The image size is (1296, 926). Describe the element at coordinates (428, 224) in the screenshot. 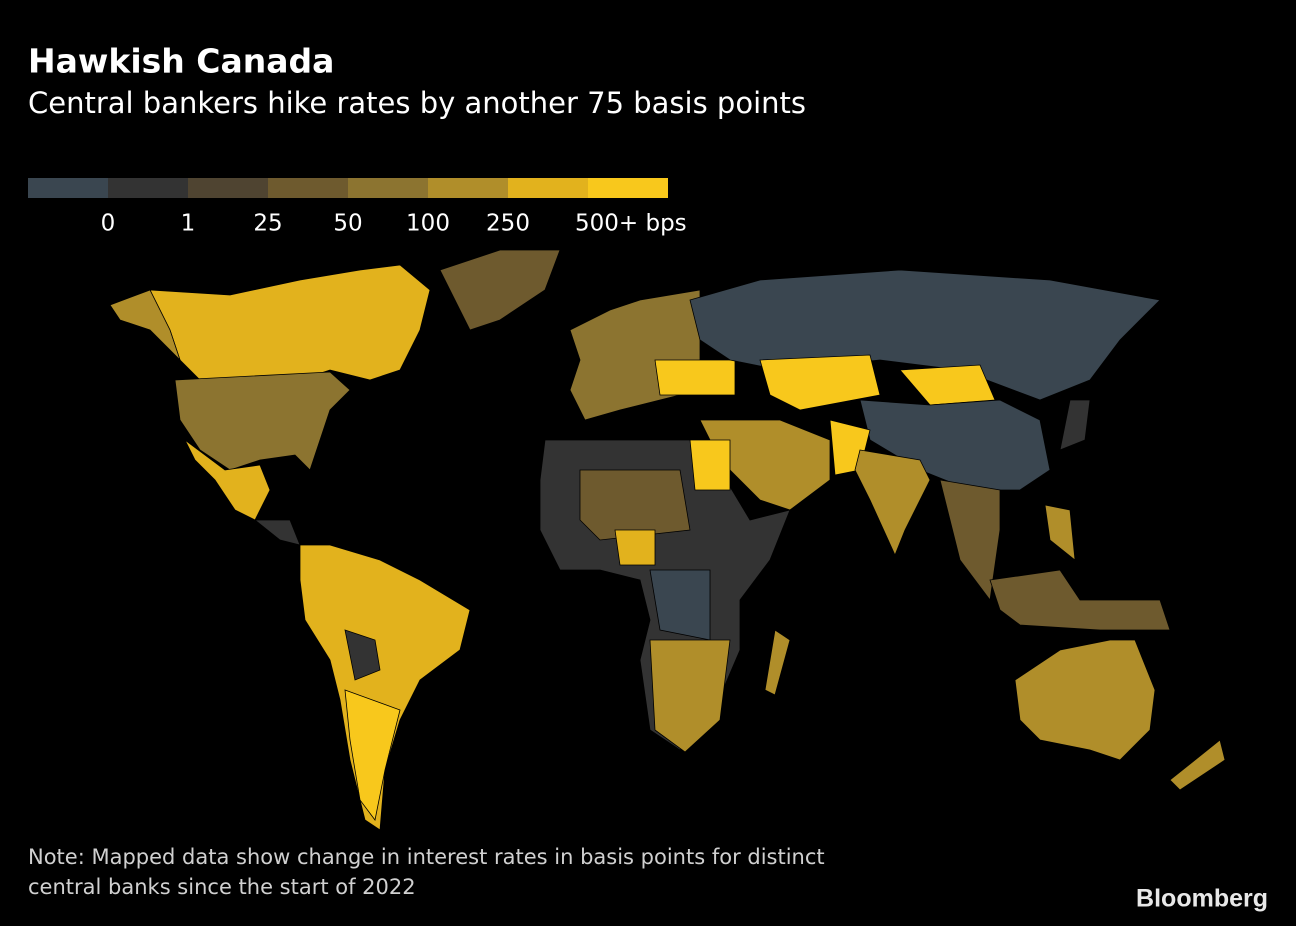

I see `legend-label: 100` at that location.